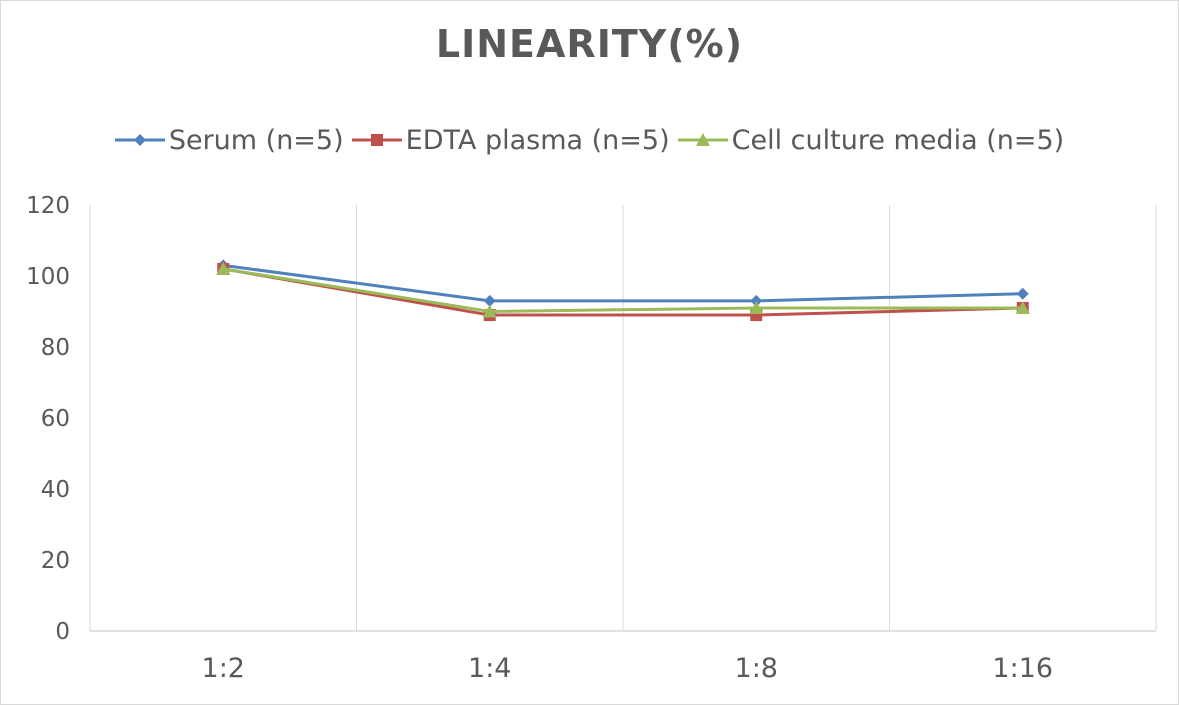 The height and width of the screenshot is (705, 1179). I want to click on x-category-label: 1:2, so click(223, 668).